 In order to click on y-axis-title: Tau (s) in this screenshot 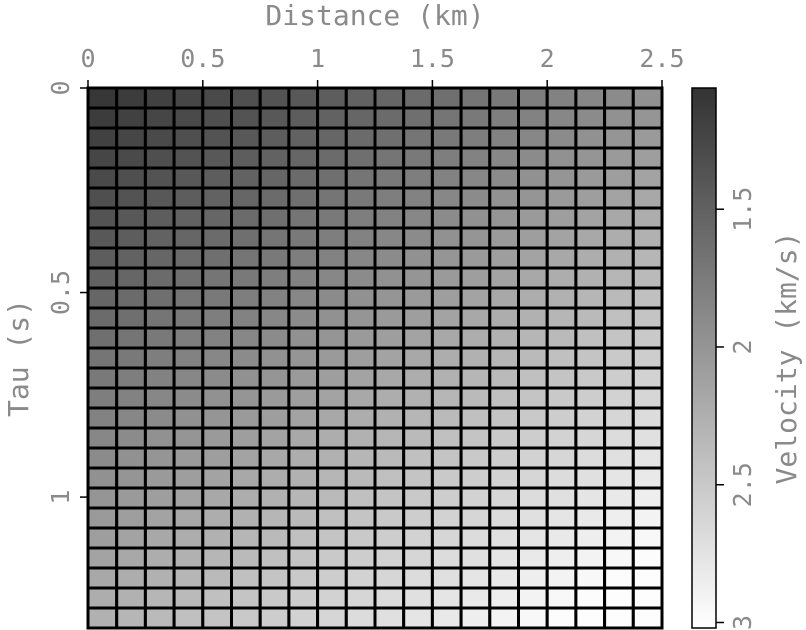, I will do `click(18, 358)`.